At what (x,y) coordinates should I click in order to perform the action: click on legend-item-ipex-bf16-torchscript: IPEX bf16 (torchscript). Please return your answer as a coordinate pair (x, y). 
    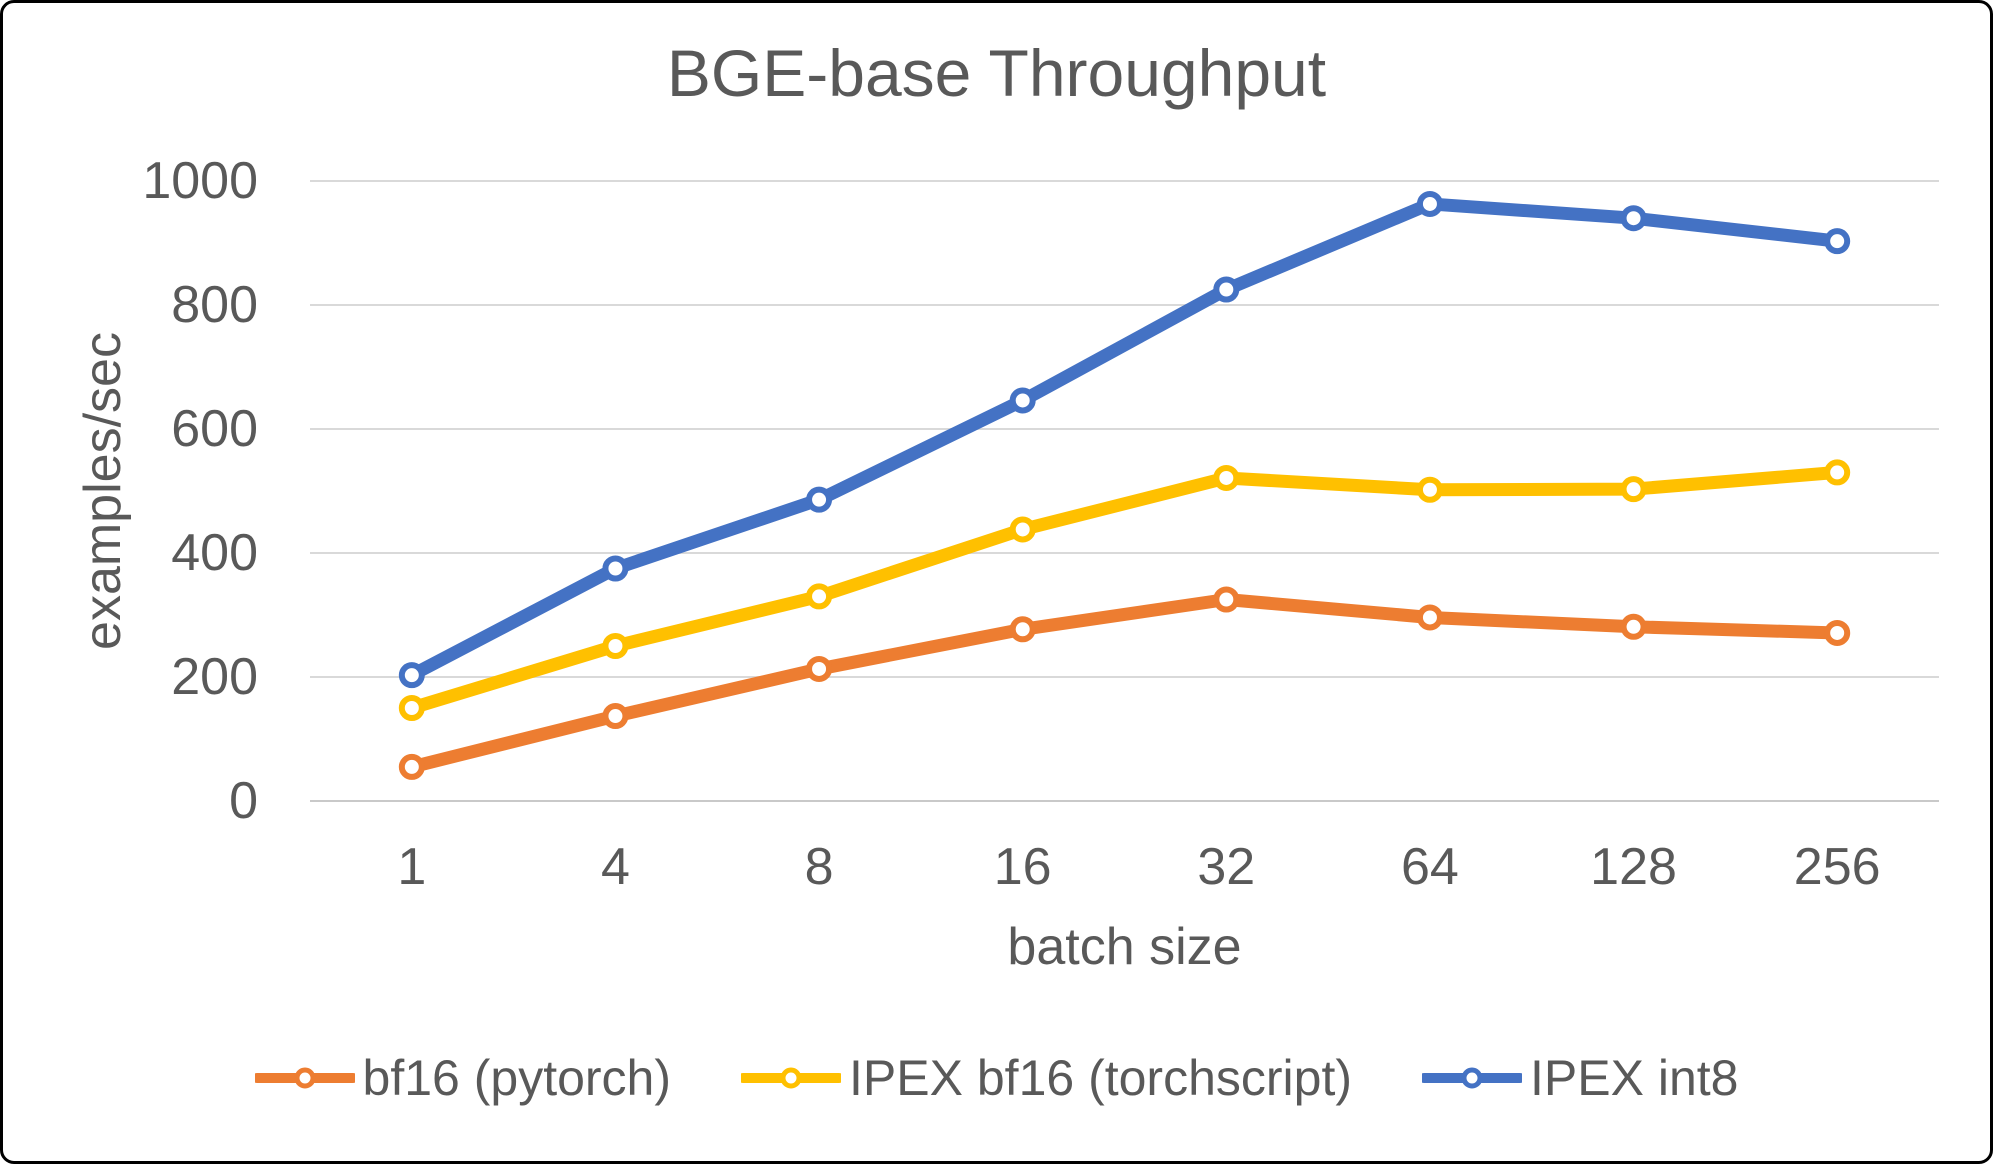
    Looking at the image, I should click on (1046, 1078).